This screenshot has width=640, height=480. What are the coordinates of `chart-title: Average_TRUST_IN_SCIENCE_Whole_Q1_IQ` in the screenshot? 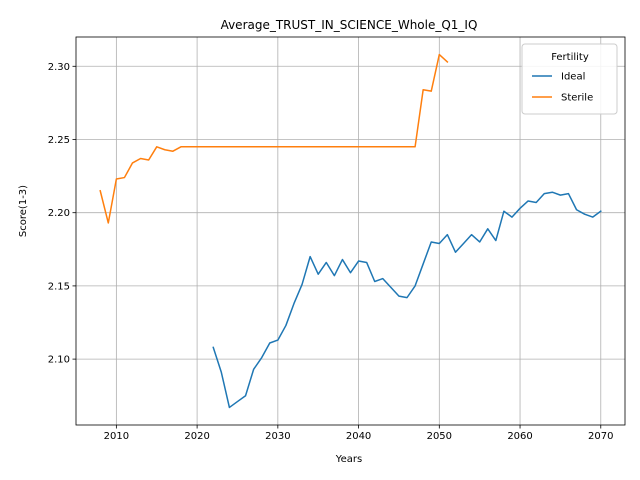 It's located at (349, 25).